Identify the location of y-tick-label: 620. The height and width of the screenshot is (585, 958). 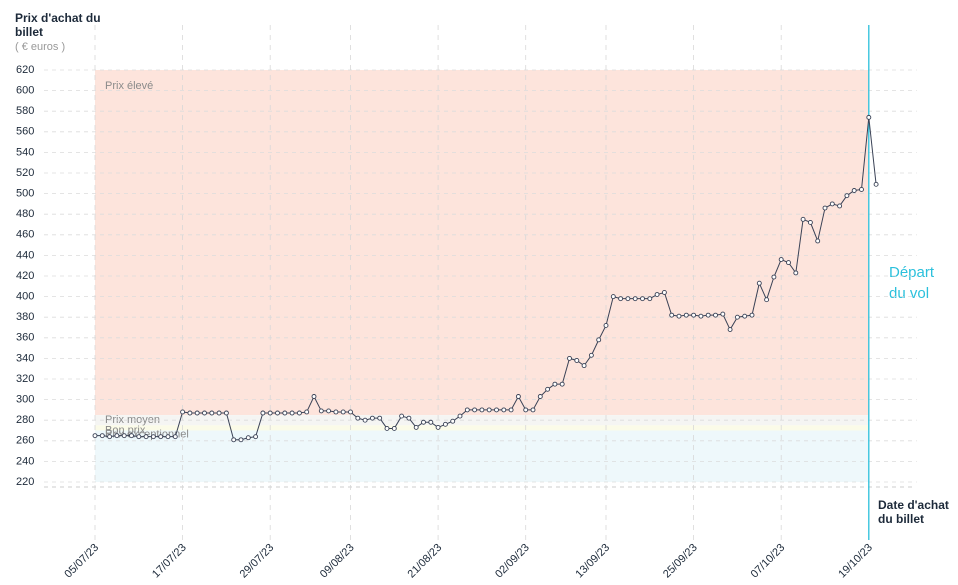
(25, 70).